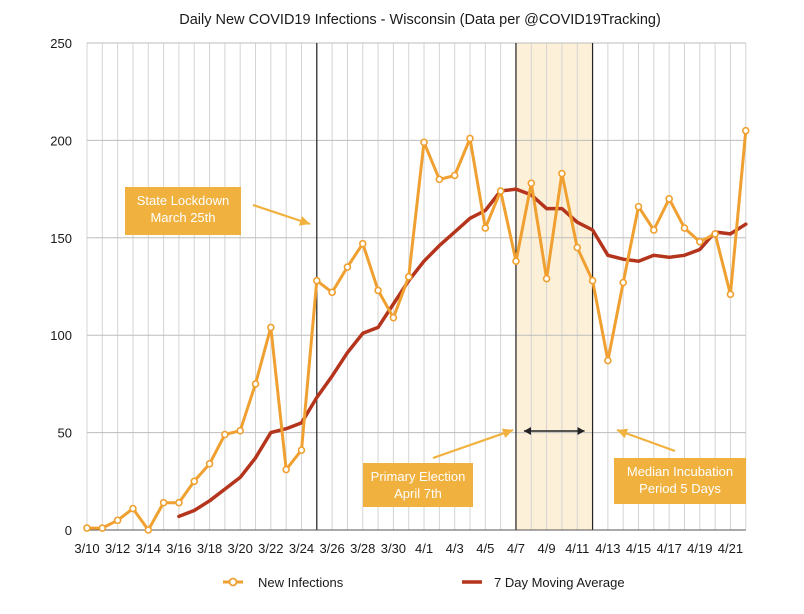  Describe the element at coordinates (516, 548) in the screenshot. I see `x-tick-label: 4/7` at that location.